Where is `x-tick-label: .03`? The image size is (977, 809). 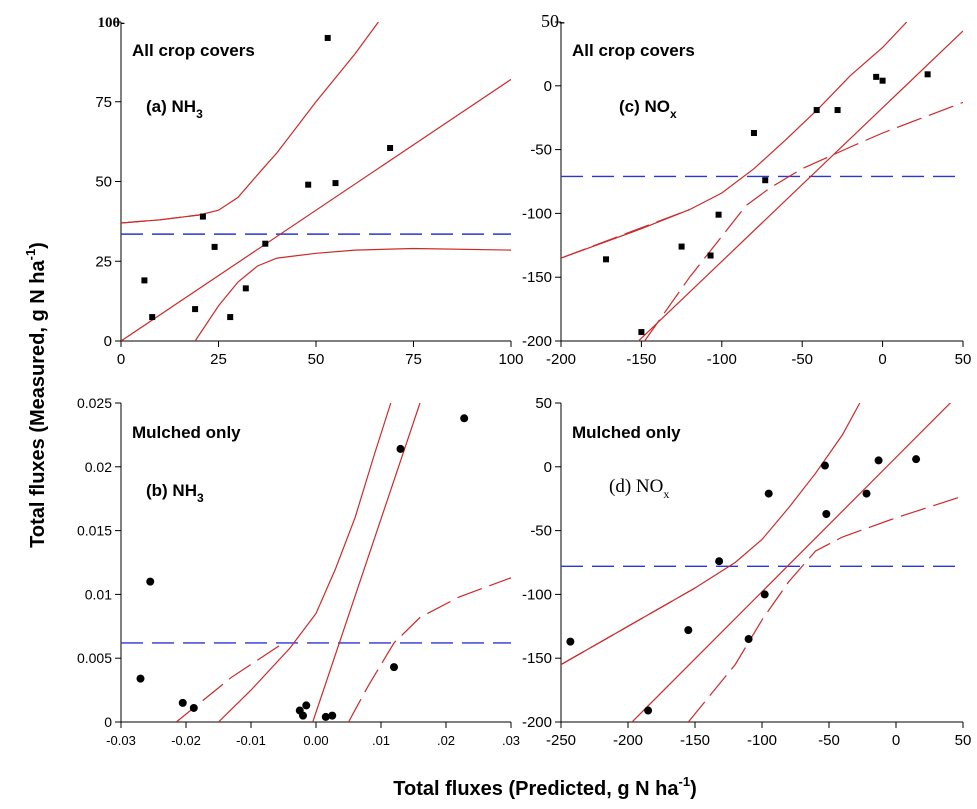 x-tick-label: .03 is located at coordinates (511, 740).